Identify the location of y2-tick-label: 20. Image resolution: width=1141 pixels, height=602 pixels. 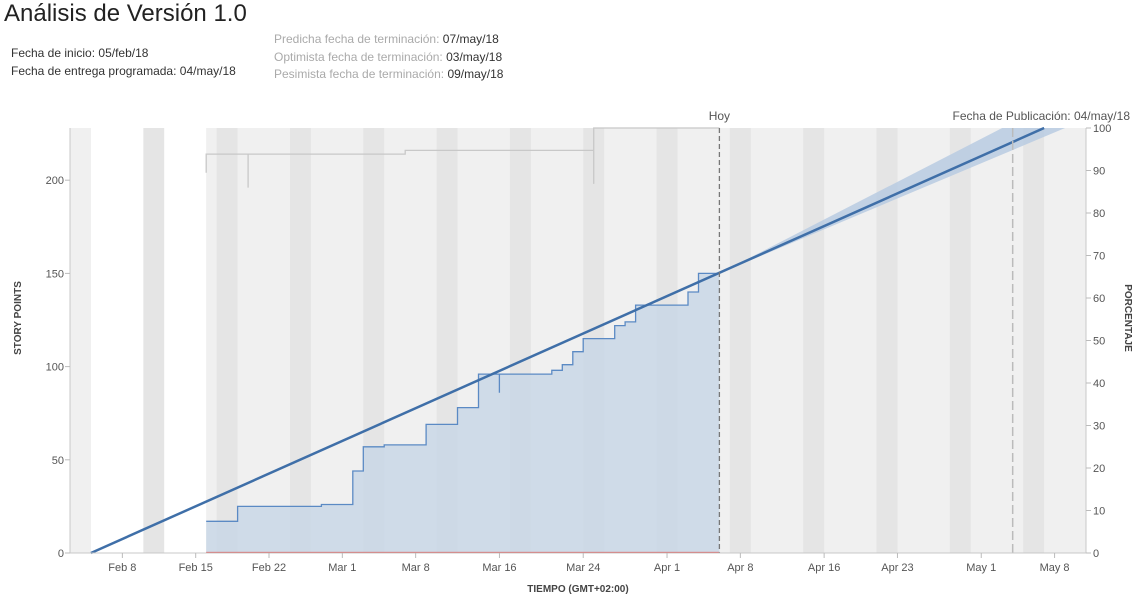
(1099, 469).